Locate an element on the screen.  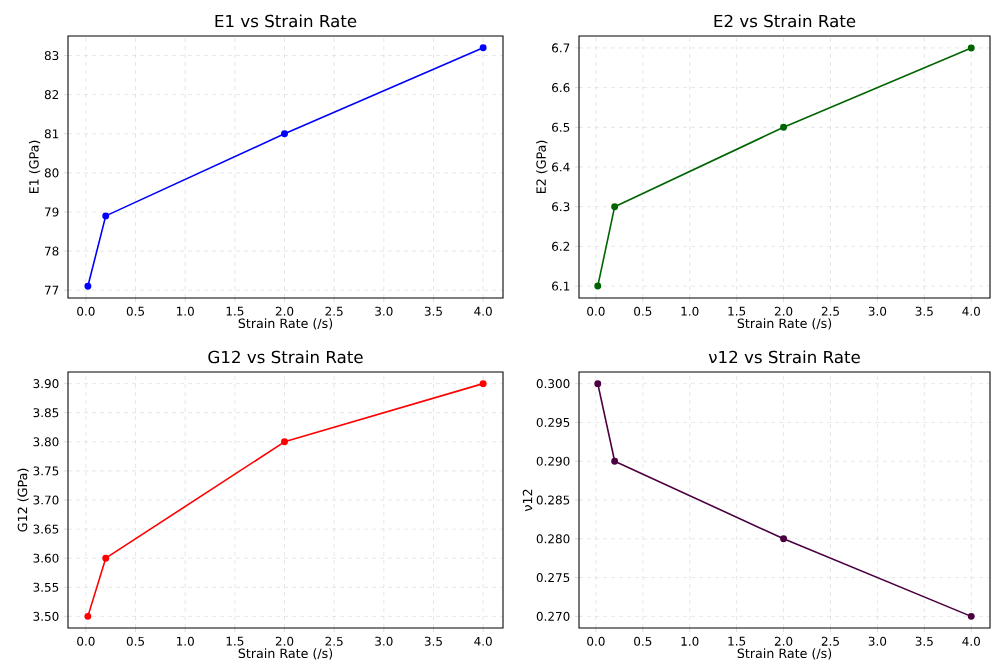
y-tick-label: 6.6 is located at coordinates (561, 88).